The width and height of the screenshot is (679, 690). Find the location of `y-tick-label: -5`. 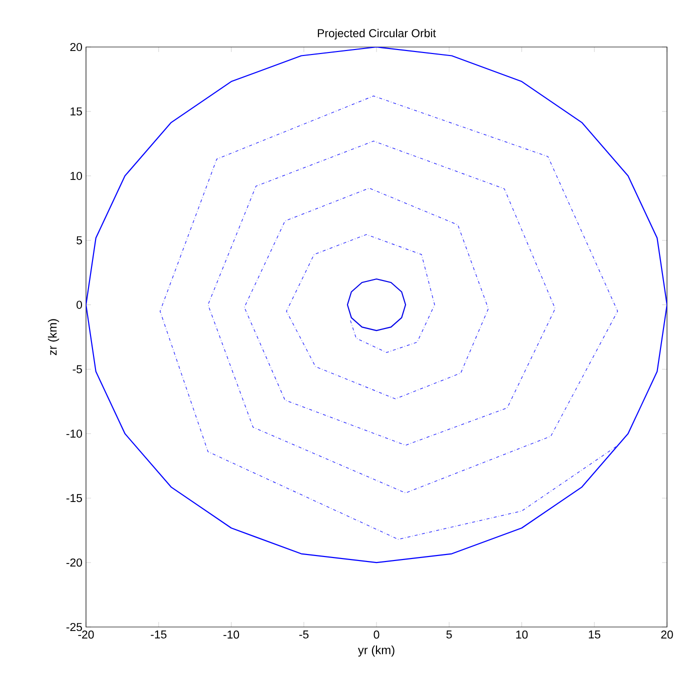

y-tick-label: -5 is located at coordinates (77, 369).